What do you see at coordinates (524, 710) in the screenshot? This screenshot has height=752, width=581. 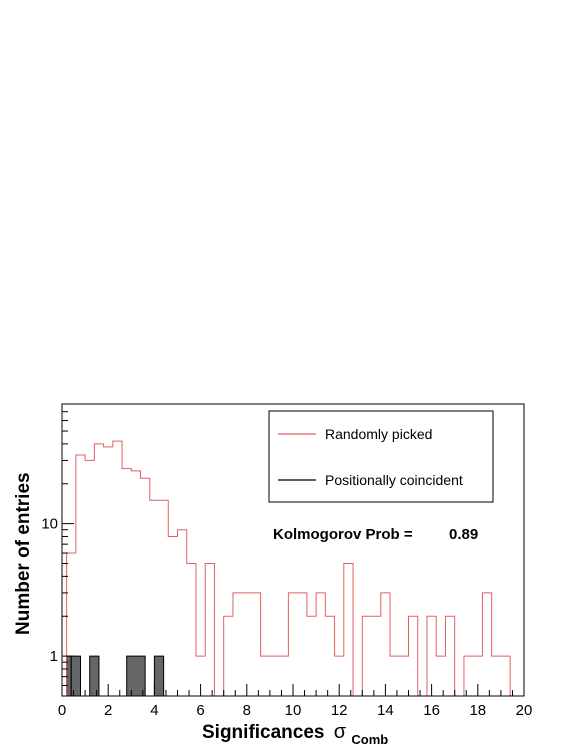 I see `x-tick-label-10: 20` at bounding box center [524, 710].